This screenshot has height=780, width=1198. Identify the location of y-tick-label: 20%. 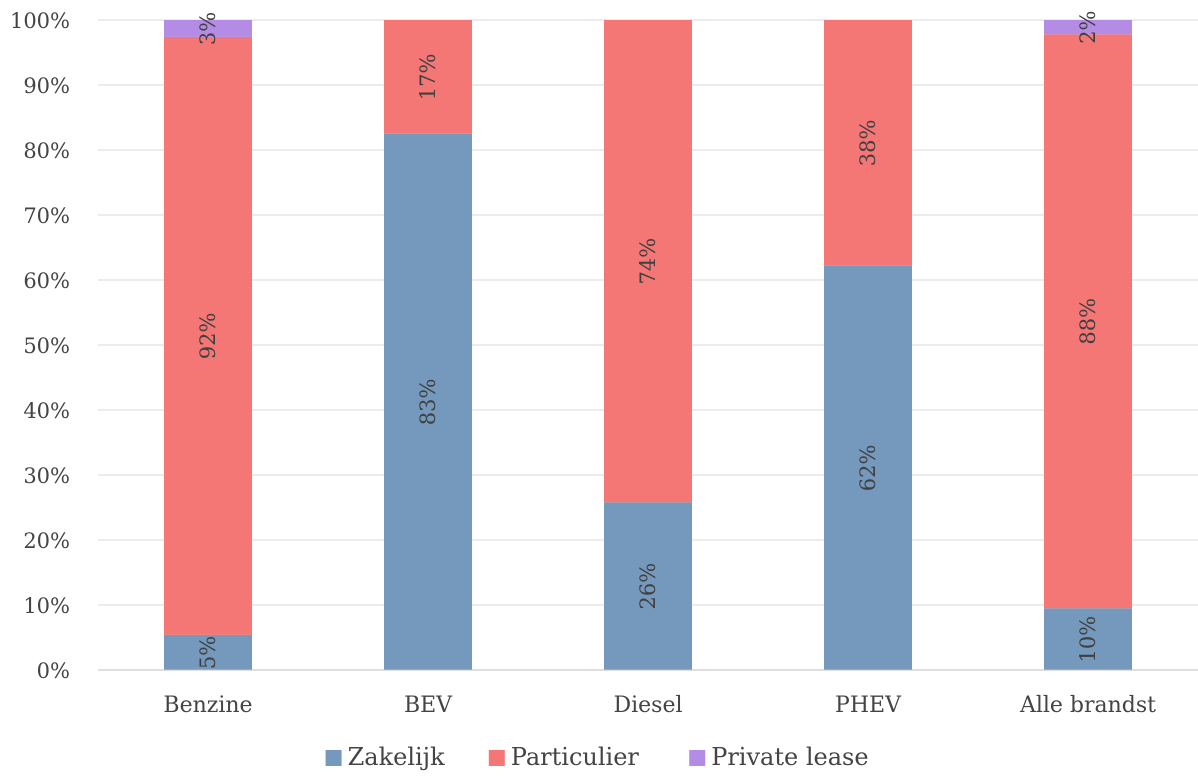
(46, 541).